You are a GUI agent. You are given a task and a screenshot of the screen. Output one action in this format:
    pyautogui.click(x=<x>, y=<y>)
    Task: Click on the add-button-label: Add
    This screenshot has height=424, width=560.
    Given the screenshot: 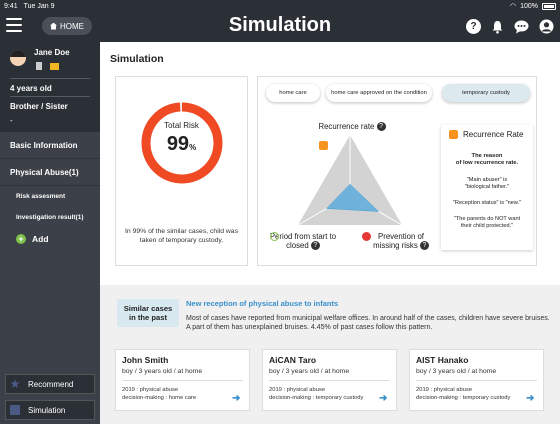 What is the action you would take?
    pyautogui.click(x=40, y=239)
    